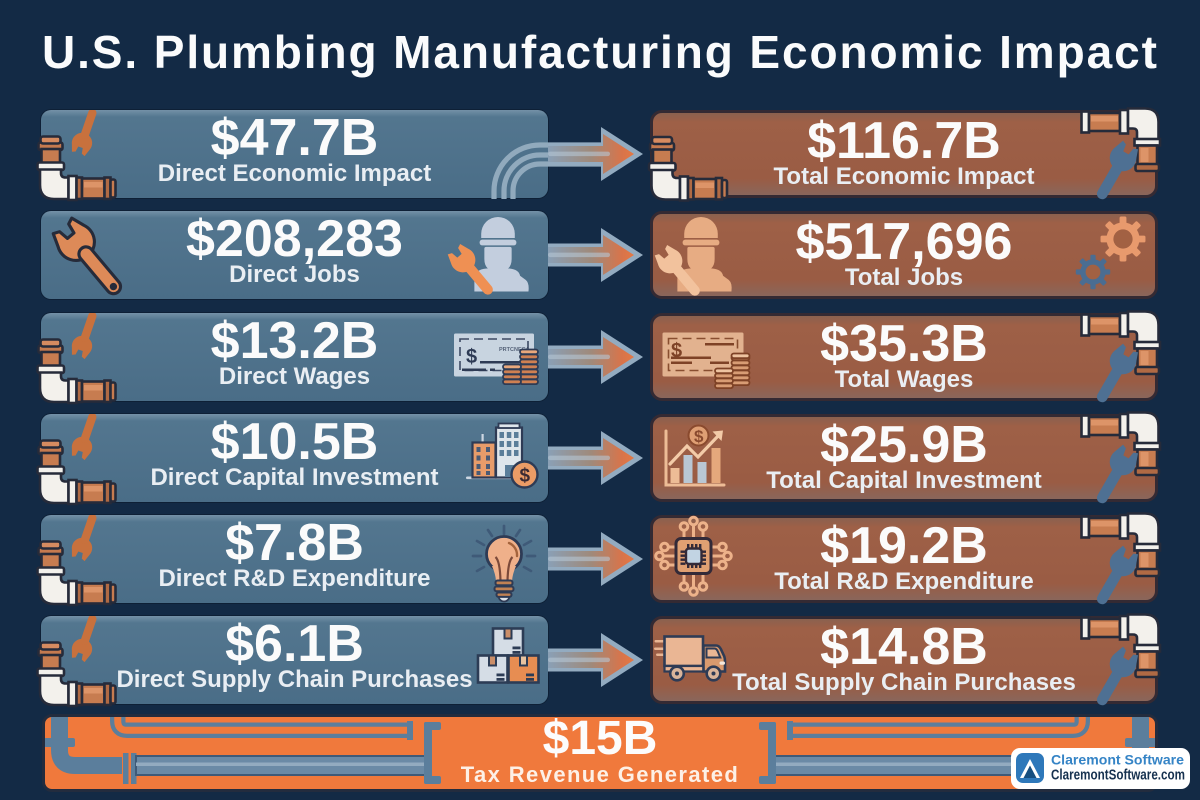 The width and height of the screenshot is (1200, 800). What do you see at coordinates (514, 350) in the screenshot?
I see `svg-text: PRTCNEC4` at bounding box center [514, 350].